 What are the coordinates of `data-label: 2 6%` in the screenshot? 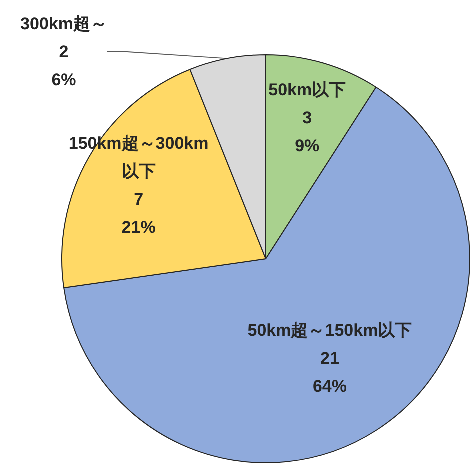 It's located at (64, 66).